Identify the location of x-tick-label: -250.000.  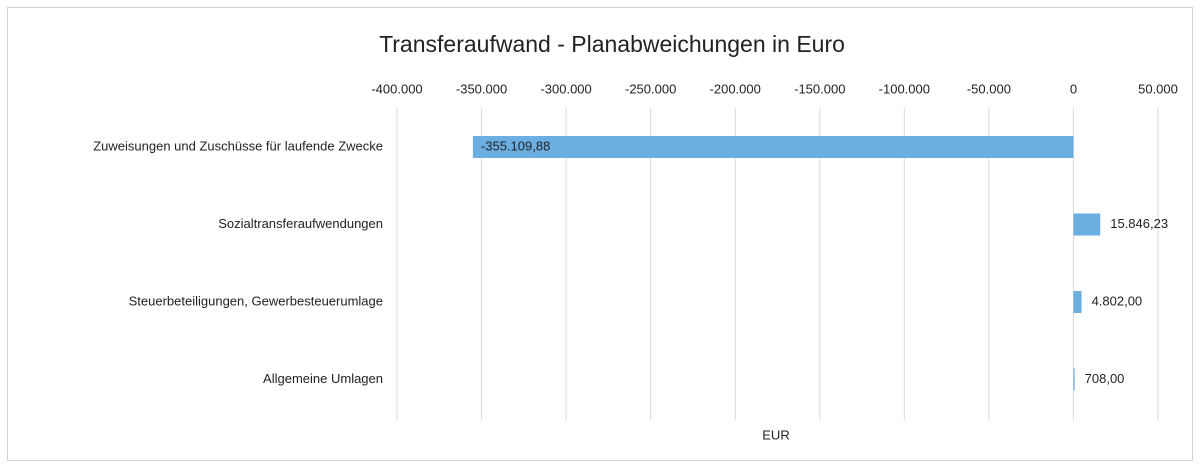
(650, 88).